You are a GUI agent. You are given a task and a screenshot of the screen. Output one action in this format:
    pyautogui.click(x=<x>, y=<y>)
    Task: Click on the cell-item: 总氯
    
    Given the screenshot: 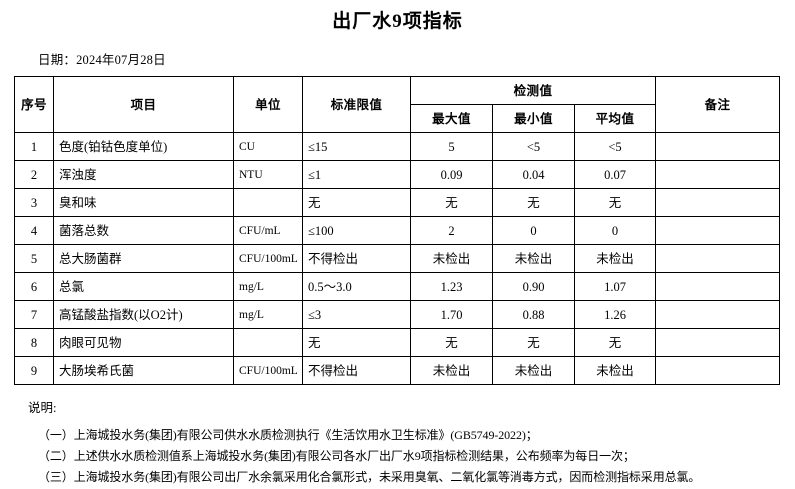 What is the action you would take?
    pyautogui.click(x=143, y=286)
    